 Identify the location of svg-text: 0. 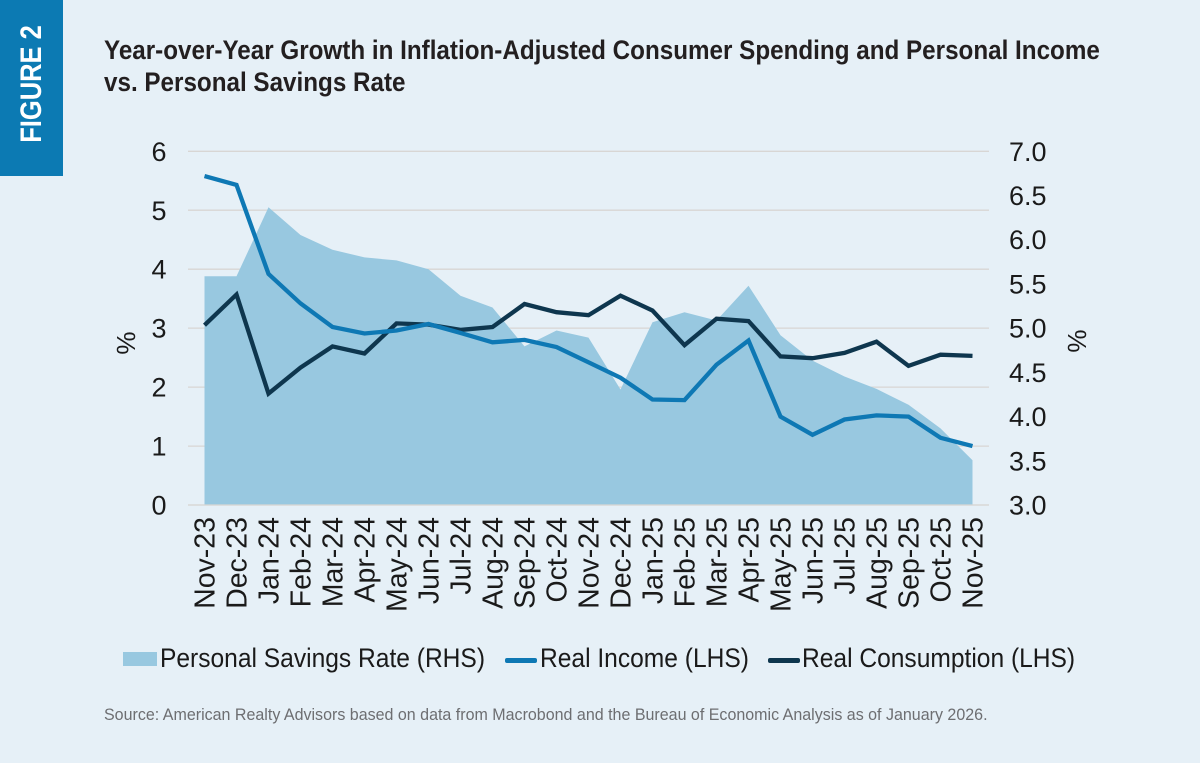
(158, 506).